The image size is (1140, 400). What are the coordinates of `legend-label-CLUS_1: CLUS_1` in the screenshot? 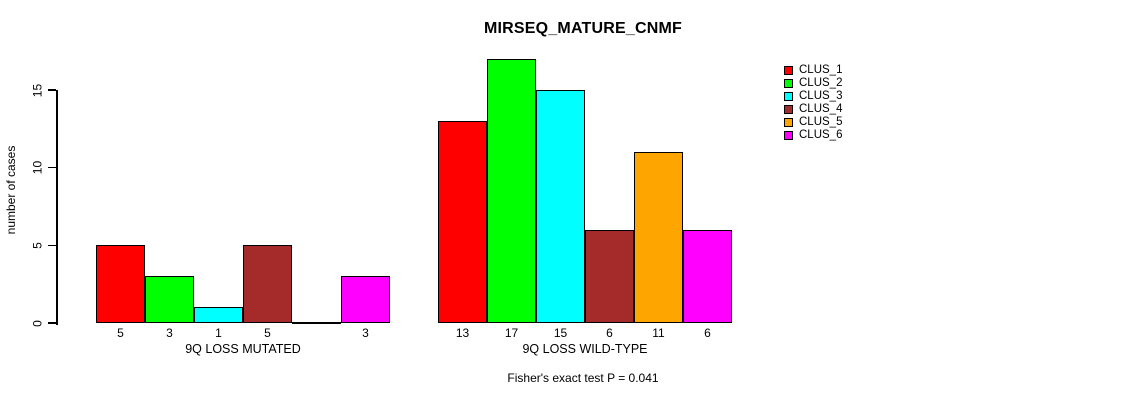 It's located at (821, 70).